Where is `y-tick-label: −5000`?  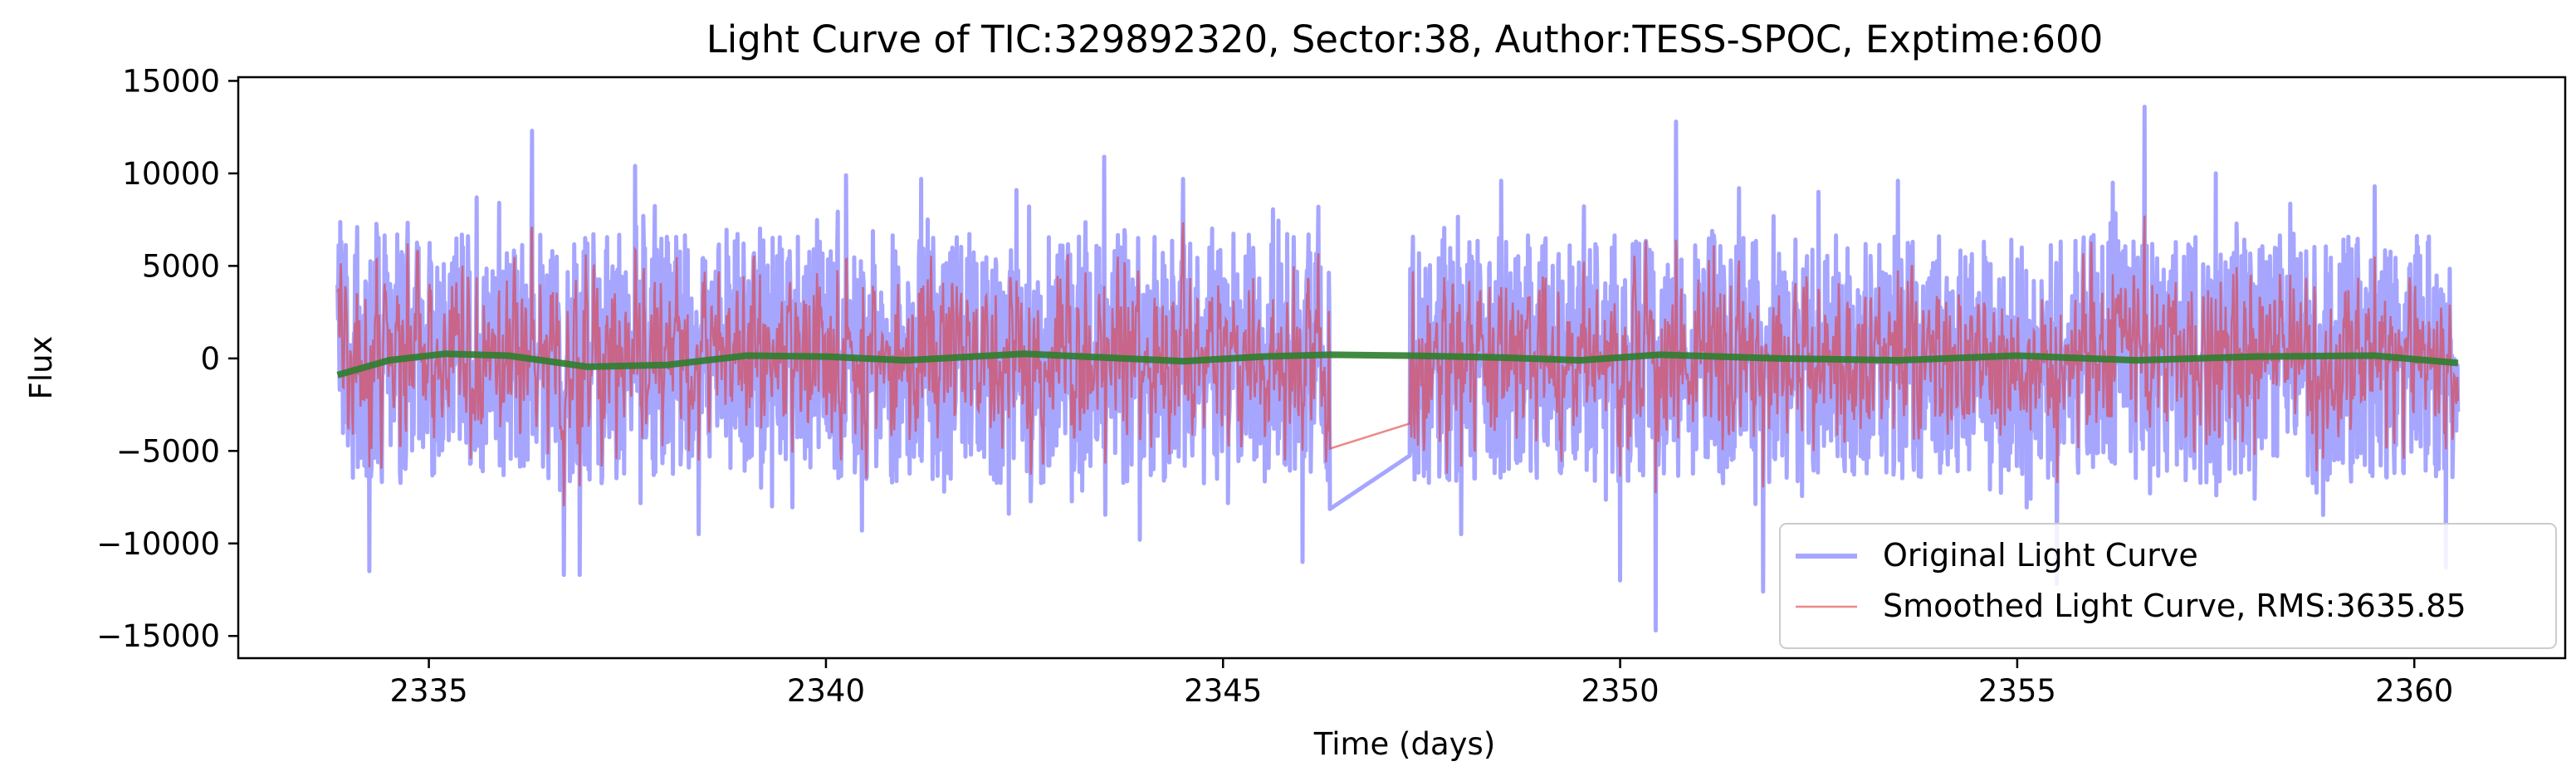
y-tick-label: −5000 is located at coordinates (168, 451).